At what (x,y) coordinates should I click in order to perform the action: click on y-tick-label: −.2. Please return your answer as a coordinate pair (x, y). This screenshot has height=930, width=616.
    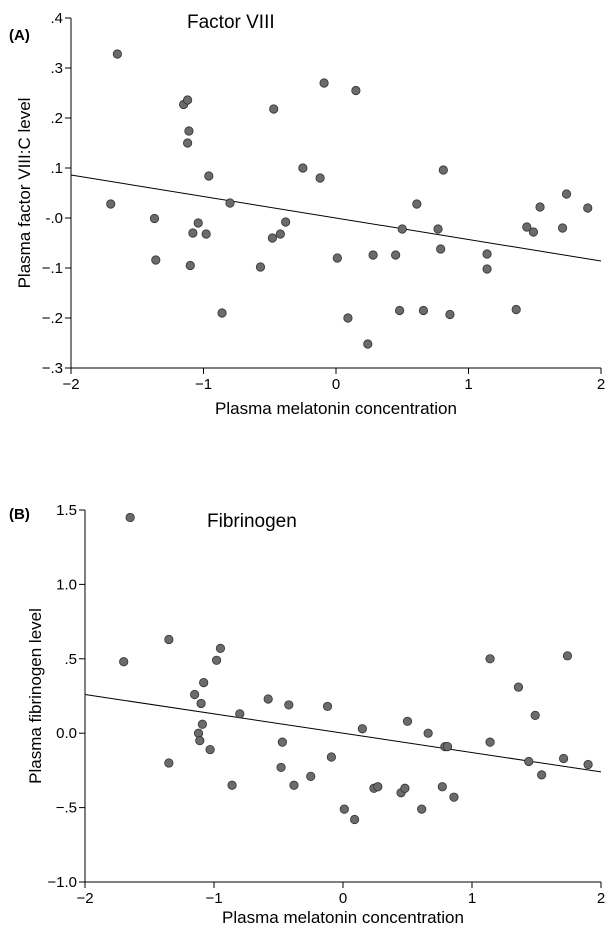
    Looking at the image, I should click on (52, 318).